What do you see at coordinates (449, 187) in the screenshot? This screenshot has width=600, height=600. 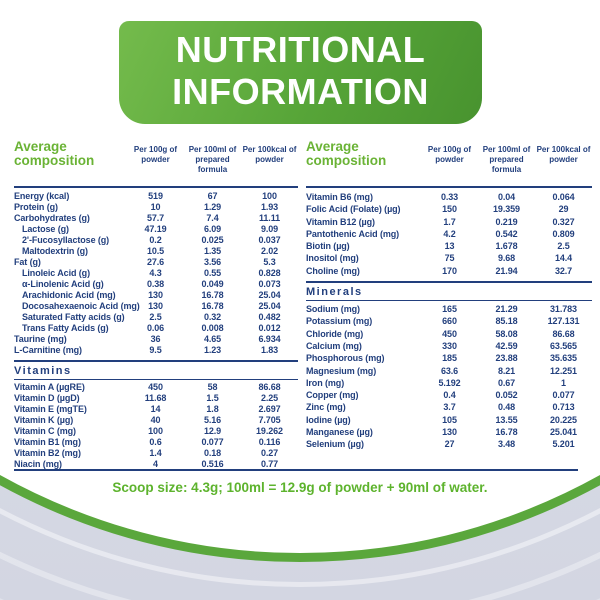 I see `header-divider` at bounding box center [449, 187].